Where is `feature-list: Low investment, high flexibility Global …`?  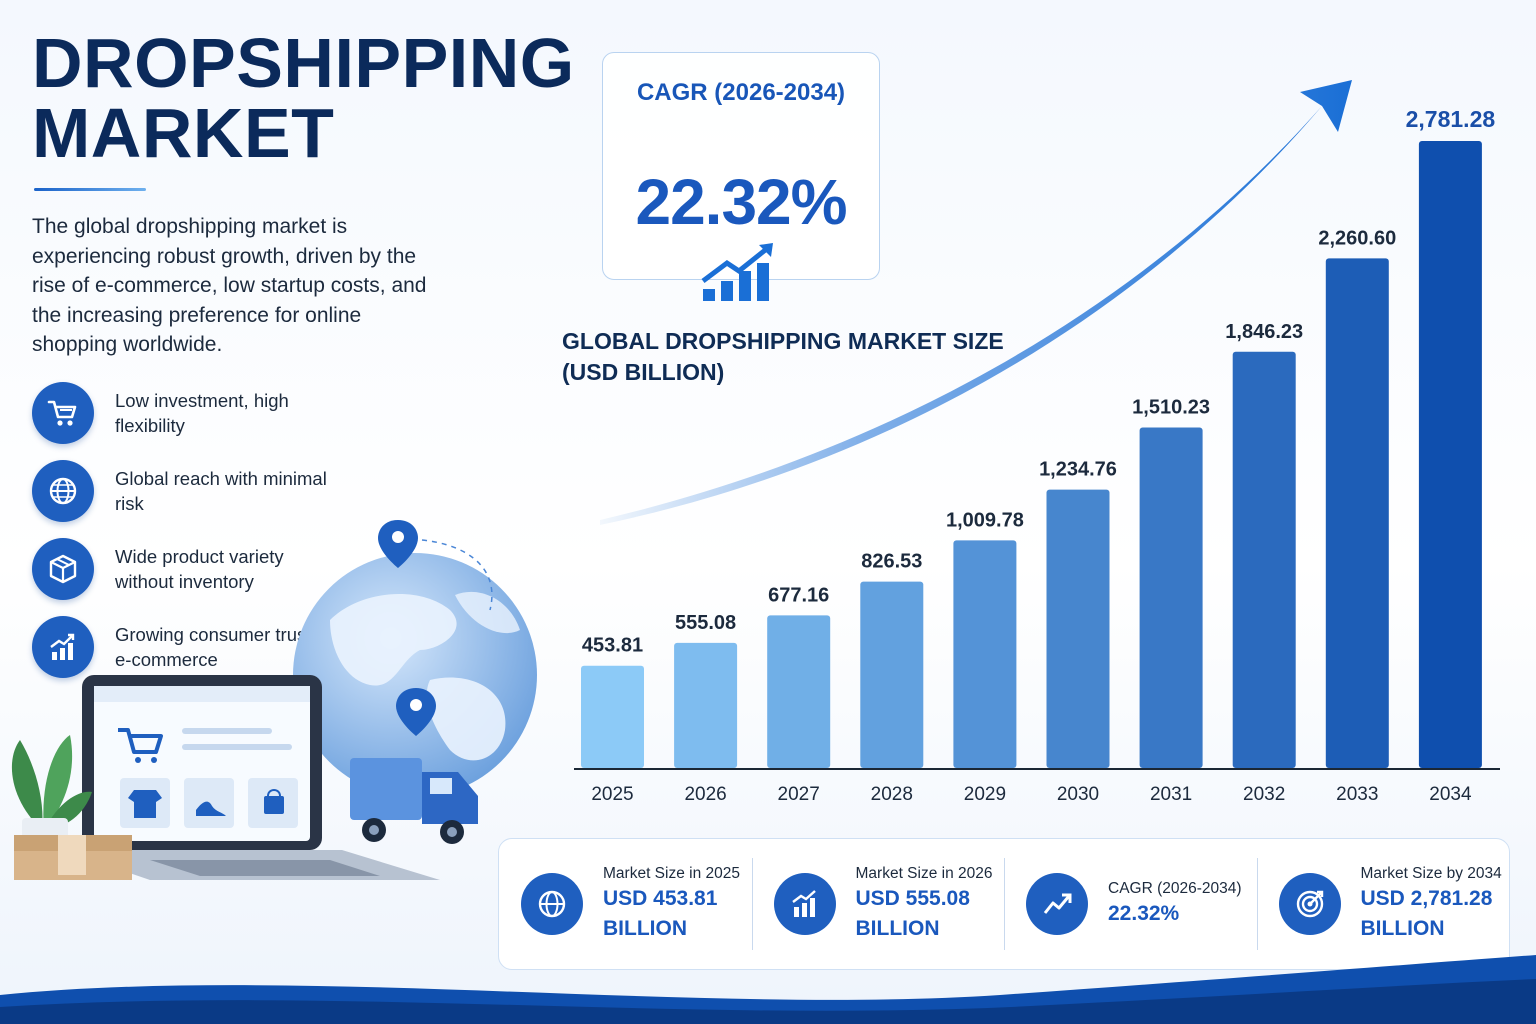 feature-list: Low investment, high flexibility Global … is located at coordinates (192, 538).